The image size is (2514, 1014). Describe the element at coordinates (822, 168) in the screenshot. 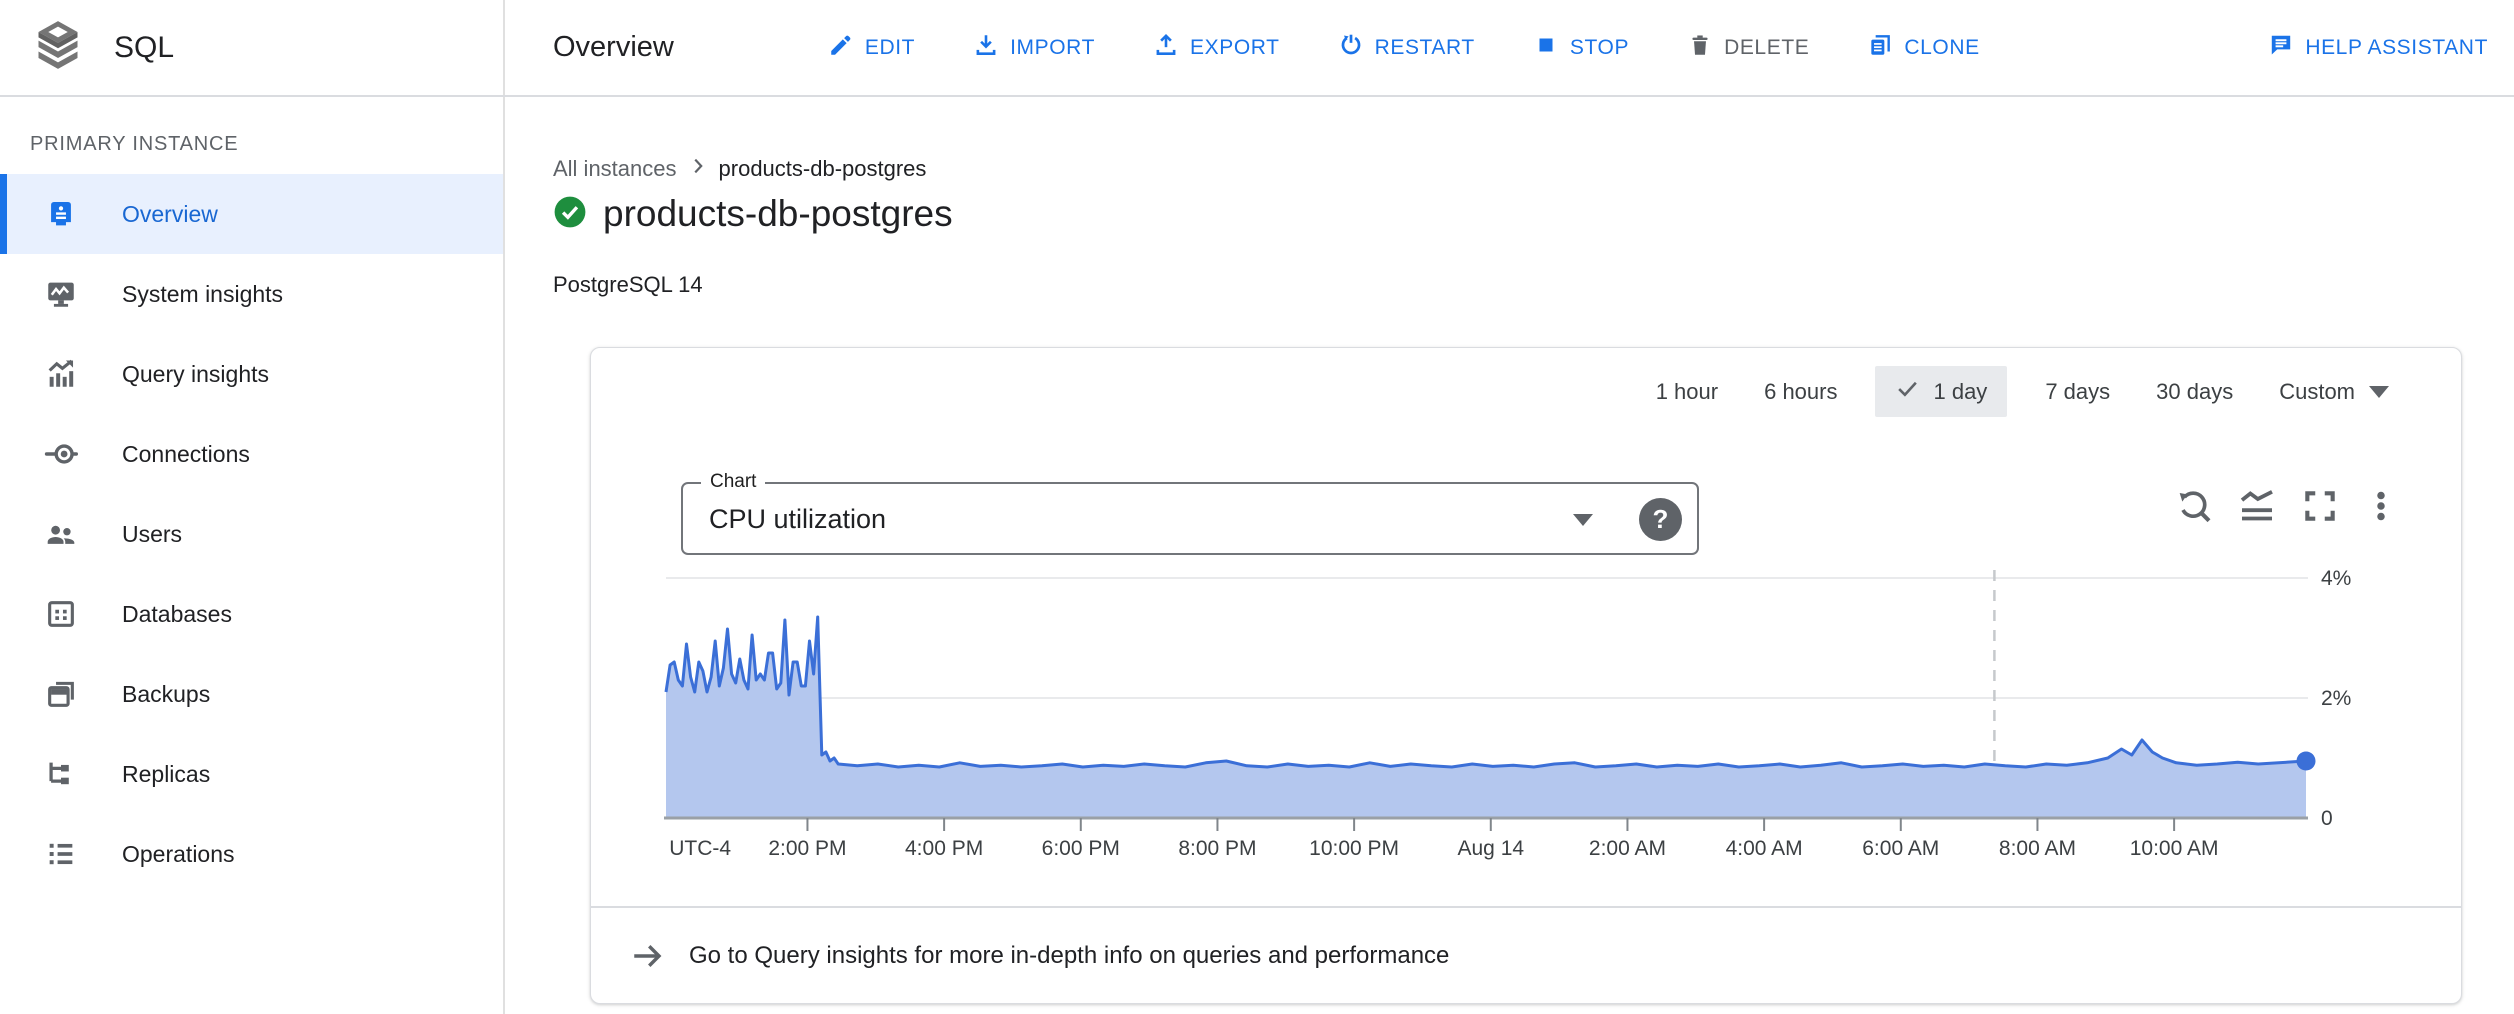

I see `breadcrumb-current: products-db-postgres` at that location.